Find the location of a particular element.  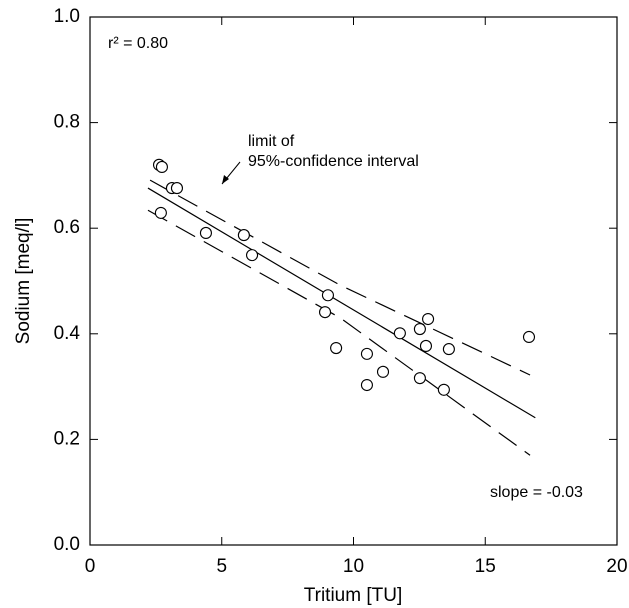

arrow-head is located at coordinates (225, 179).